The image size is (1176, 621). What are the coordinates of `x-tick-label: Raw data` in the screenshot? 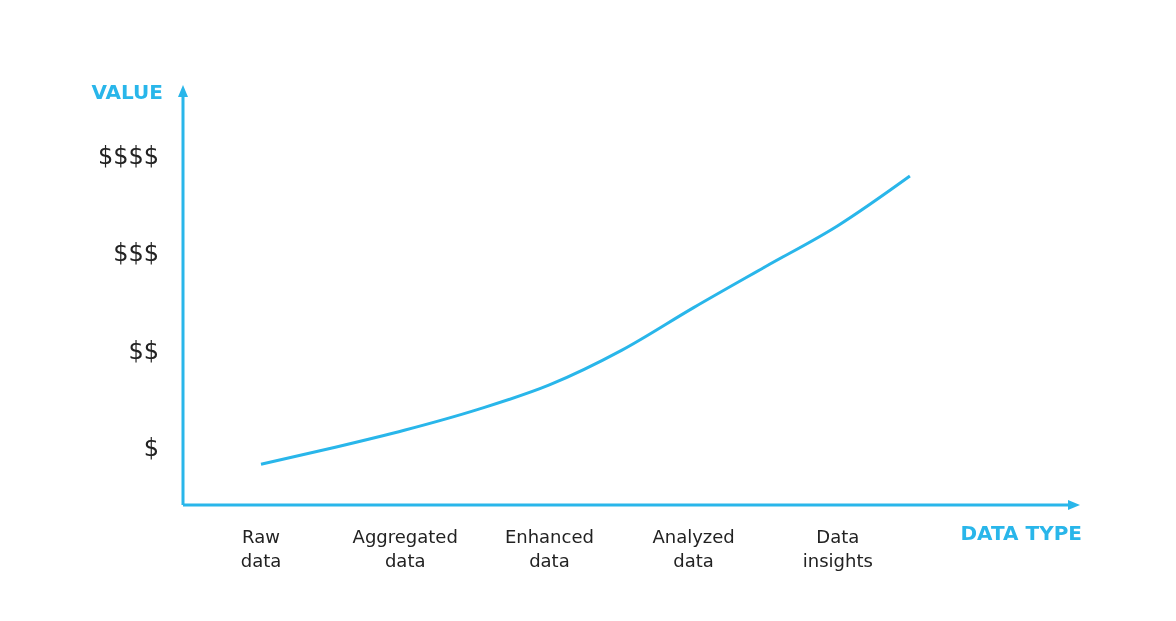 It's located at (261, 548).